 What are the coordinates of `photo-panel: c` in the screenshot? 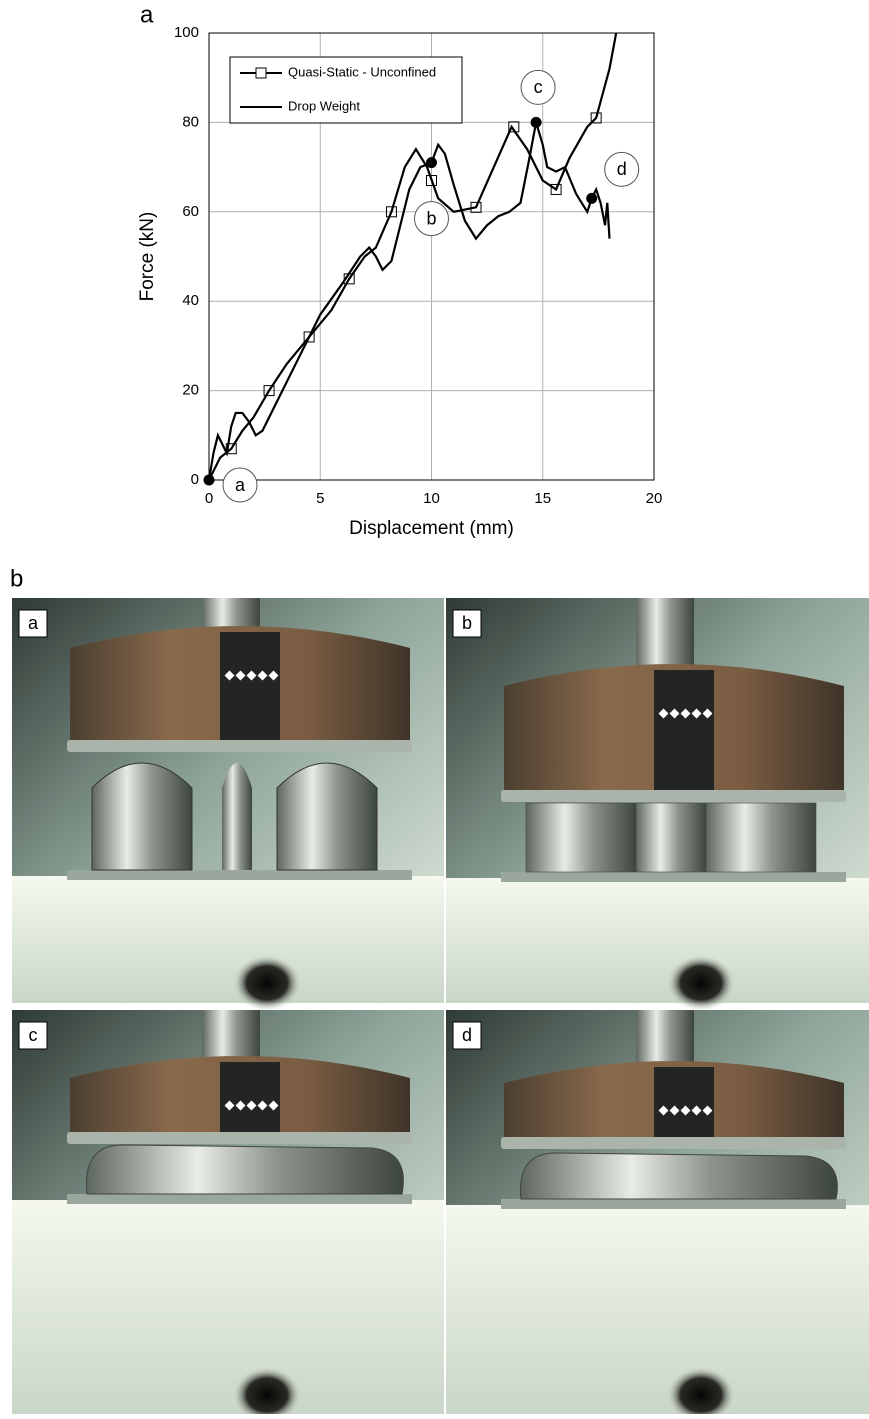 It's located at (228, 1214).